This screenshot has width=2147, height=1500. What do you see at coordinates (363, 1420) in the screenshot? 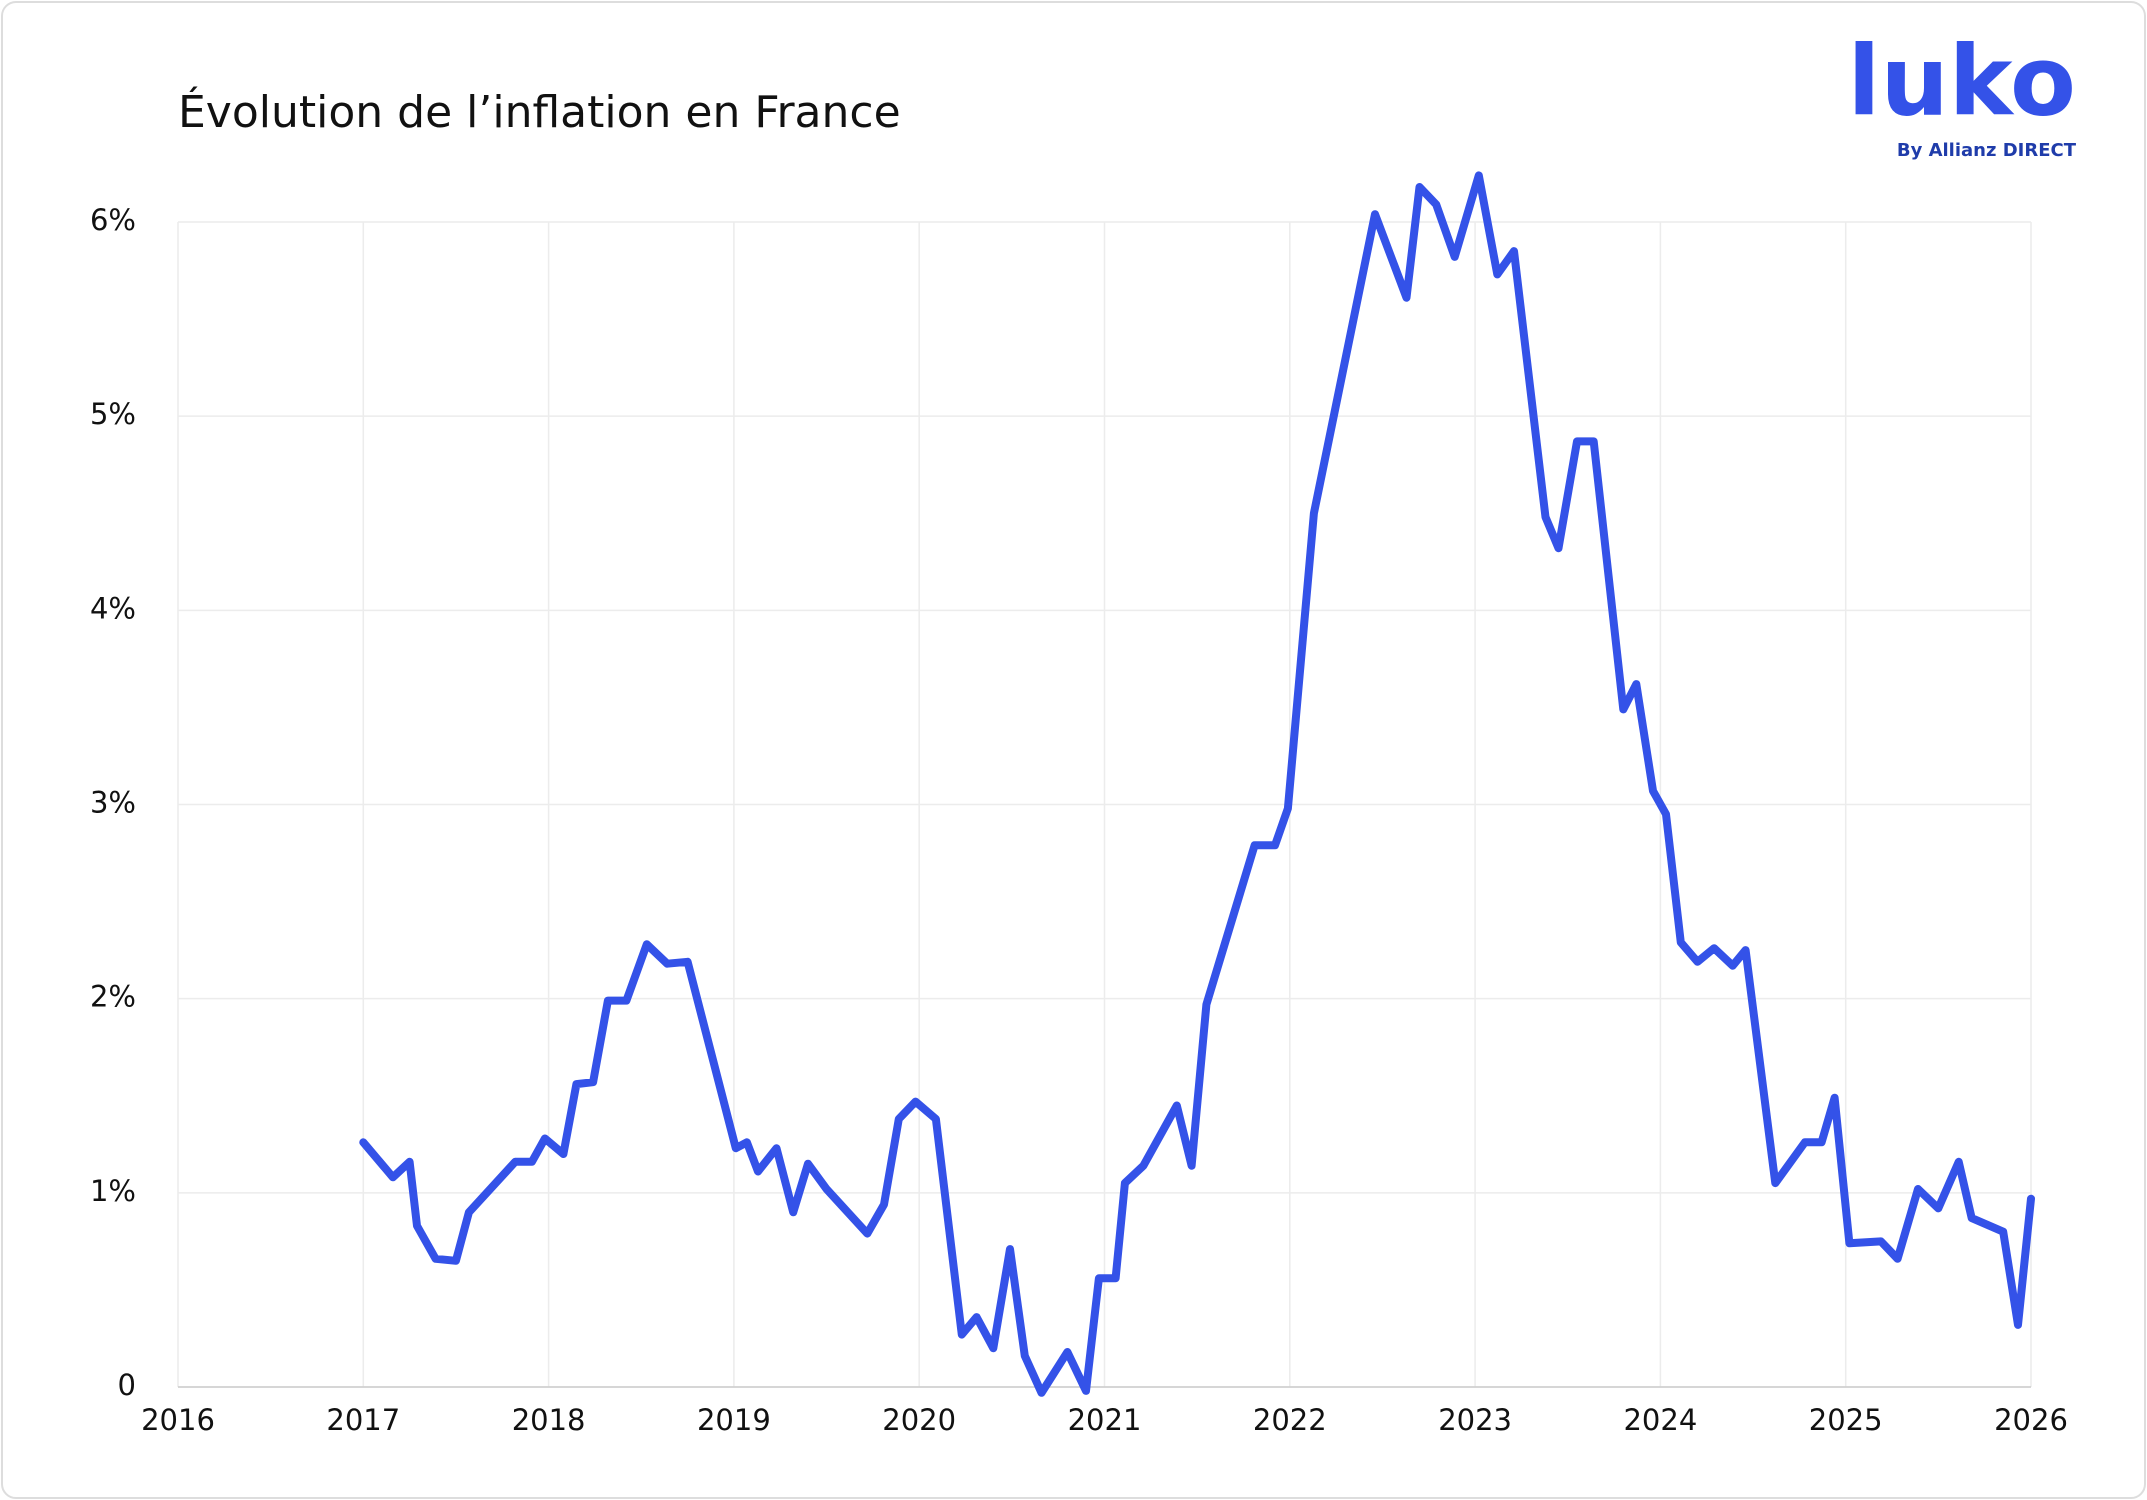
I see `x-tick-label: 2017` at bounding box center [363, 1420].